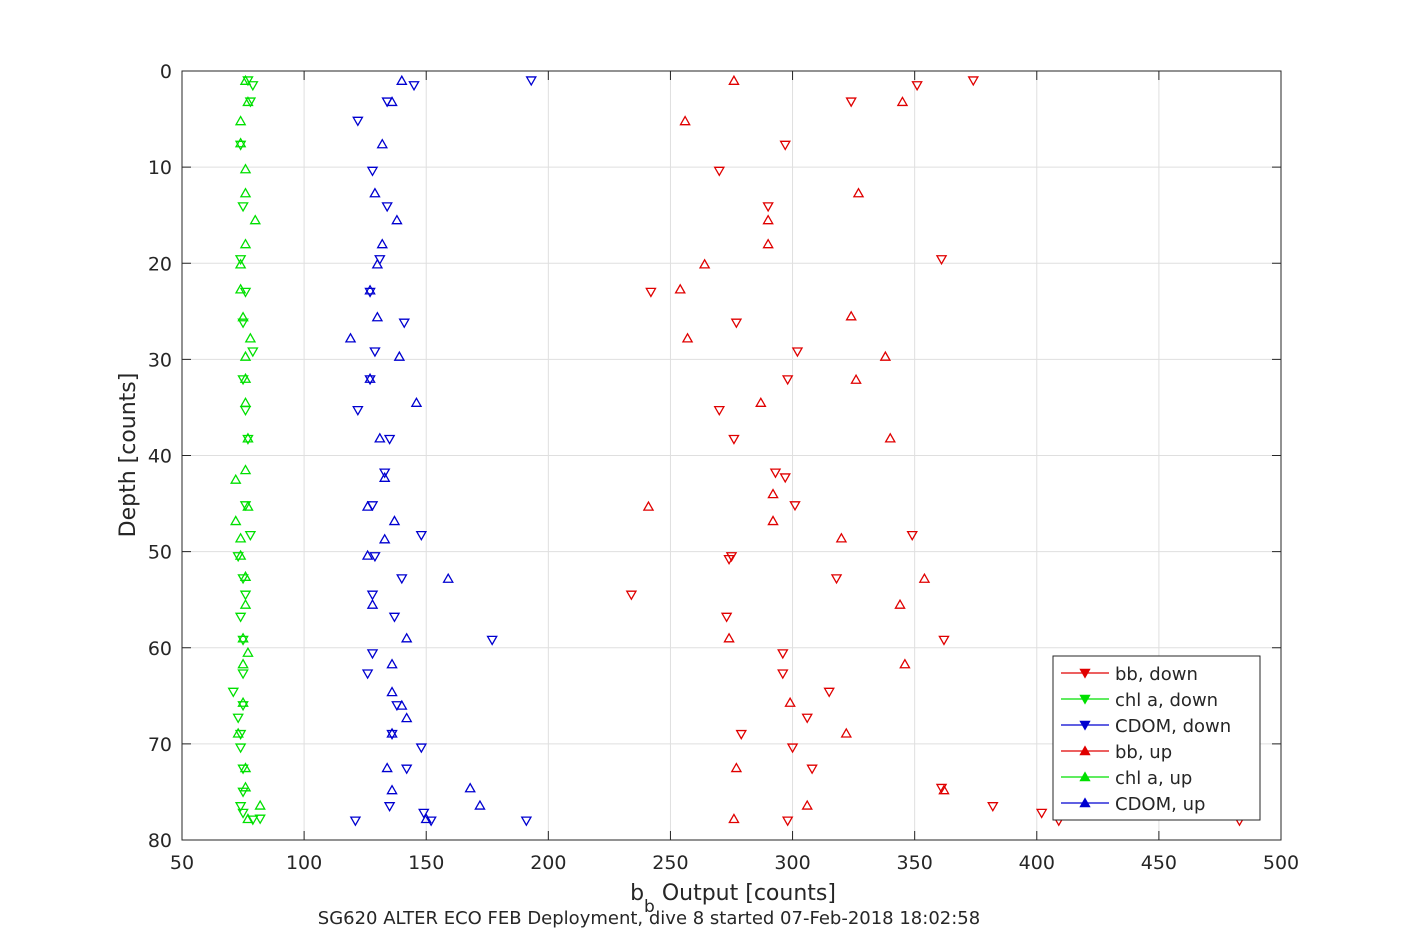  What do you see at coordinates (304, 863) in the screenshot?
I see `x-tick-label: 100` at bounding box center [304, 863].